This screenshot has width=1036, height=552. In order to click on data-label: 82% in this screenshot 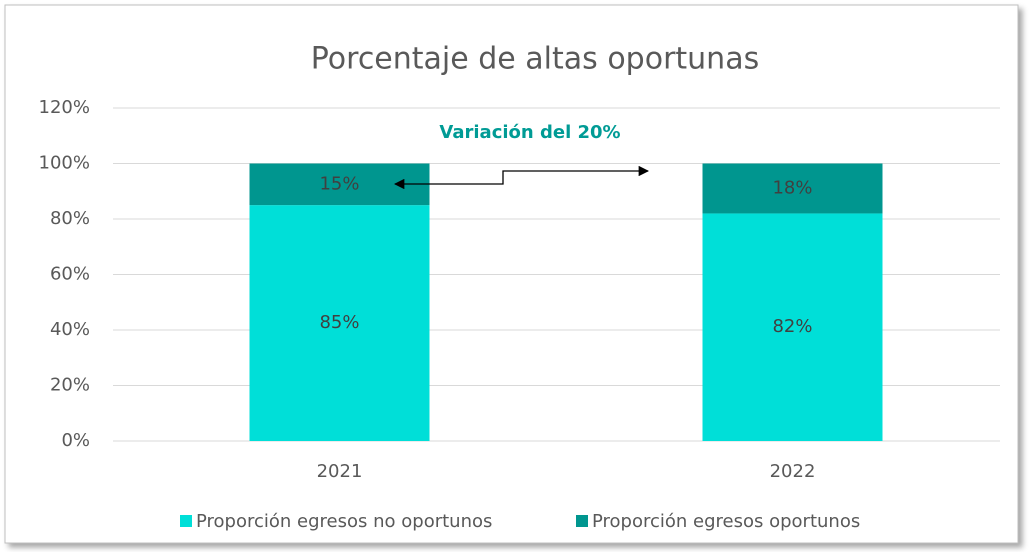, I will do `click(792, 326)`.